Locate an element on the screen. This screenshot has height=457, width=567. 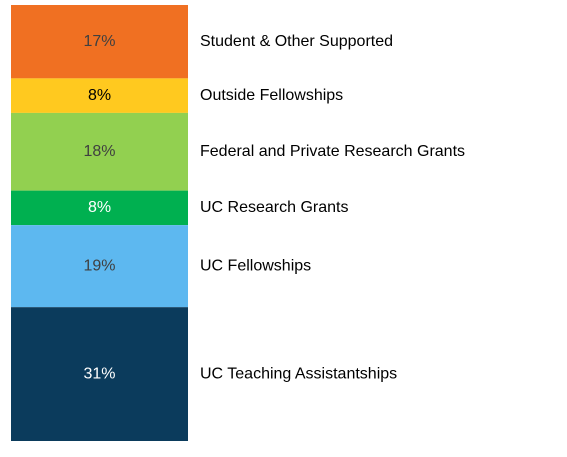
value-label: 18% is located at coordinates (99, 151).